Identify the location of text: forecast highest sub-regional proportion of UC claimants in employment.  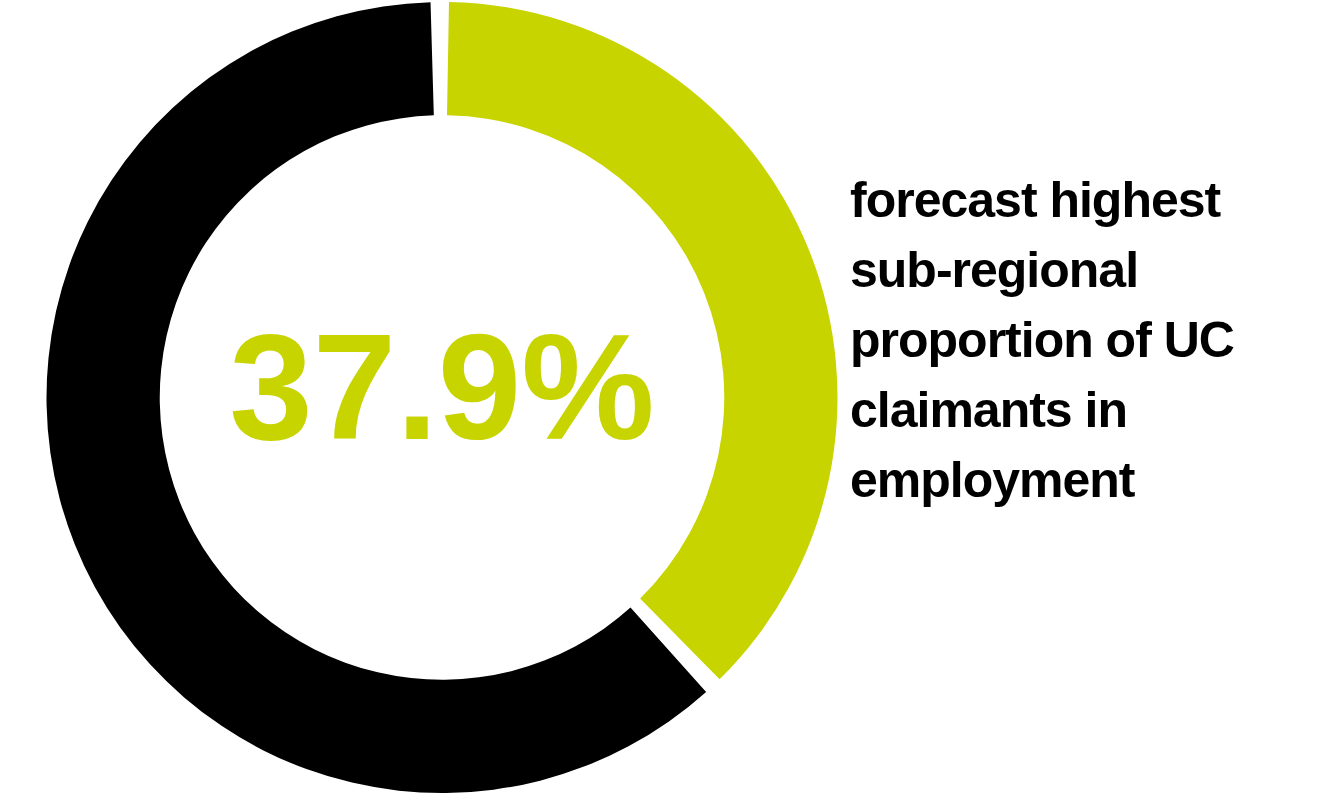
(1042, 340).